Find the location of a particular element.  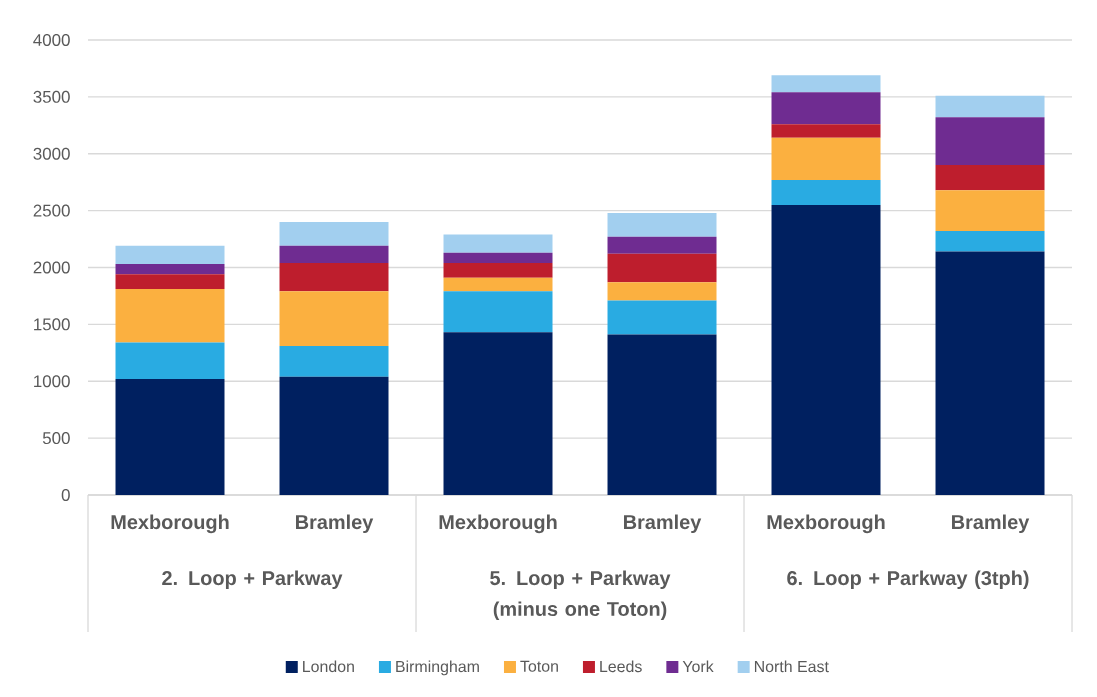

y-tick-label: 500 is located at coordinates (56, 438).